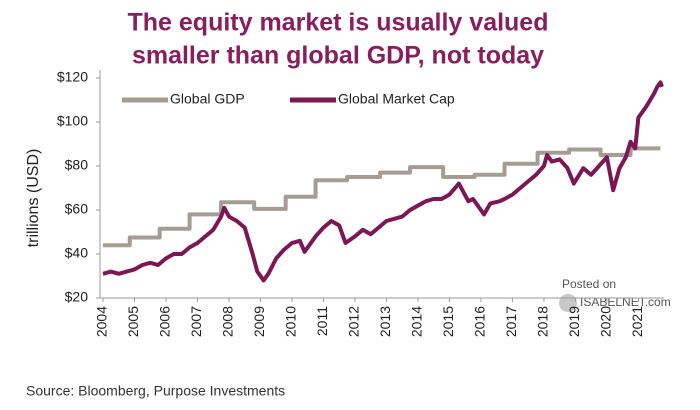 The height and width of the screenshot is (410, 700). I want to click on y-tick-label: $100, so click(72, 121).